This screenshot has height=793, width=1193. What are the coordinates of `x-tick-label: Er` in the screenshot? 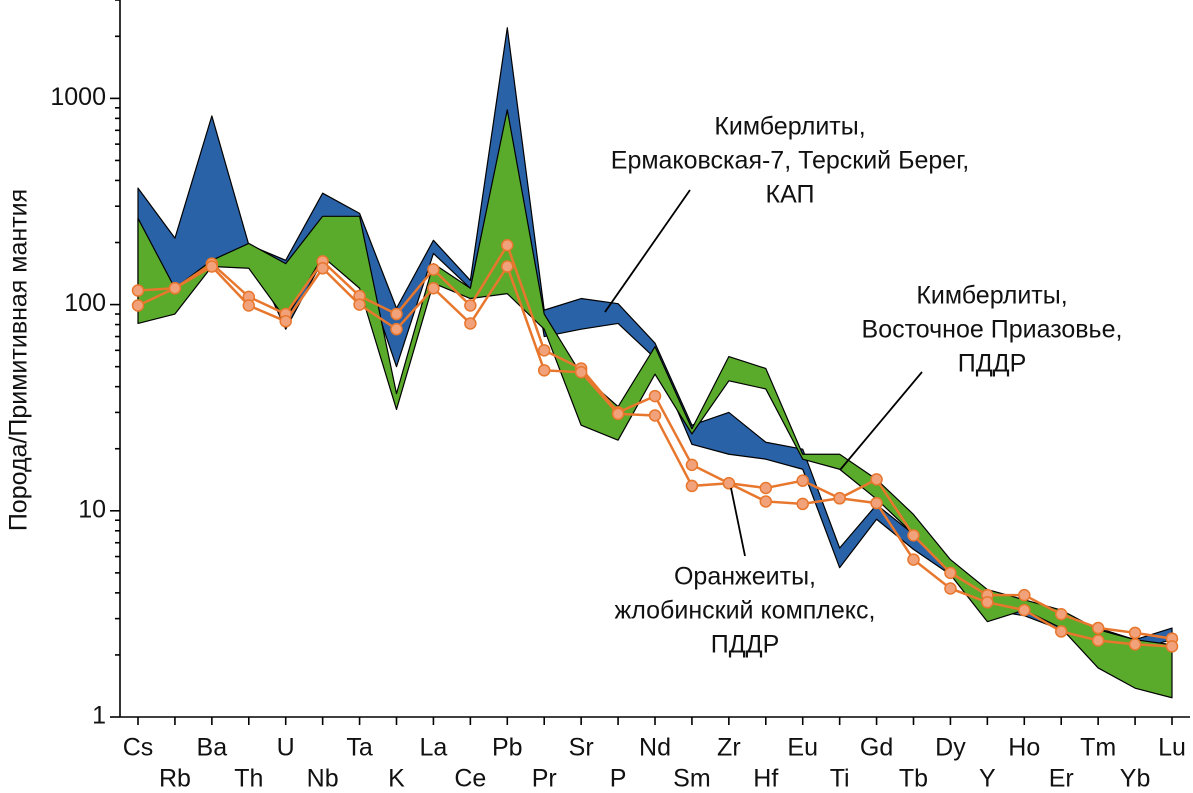 It's located at (1061, 779).